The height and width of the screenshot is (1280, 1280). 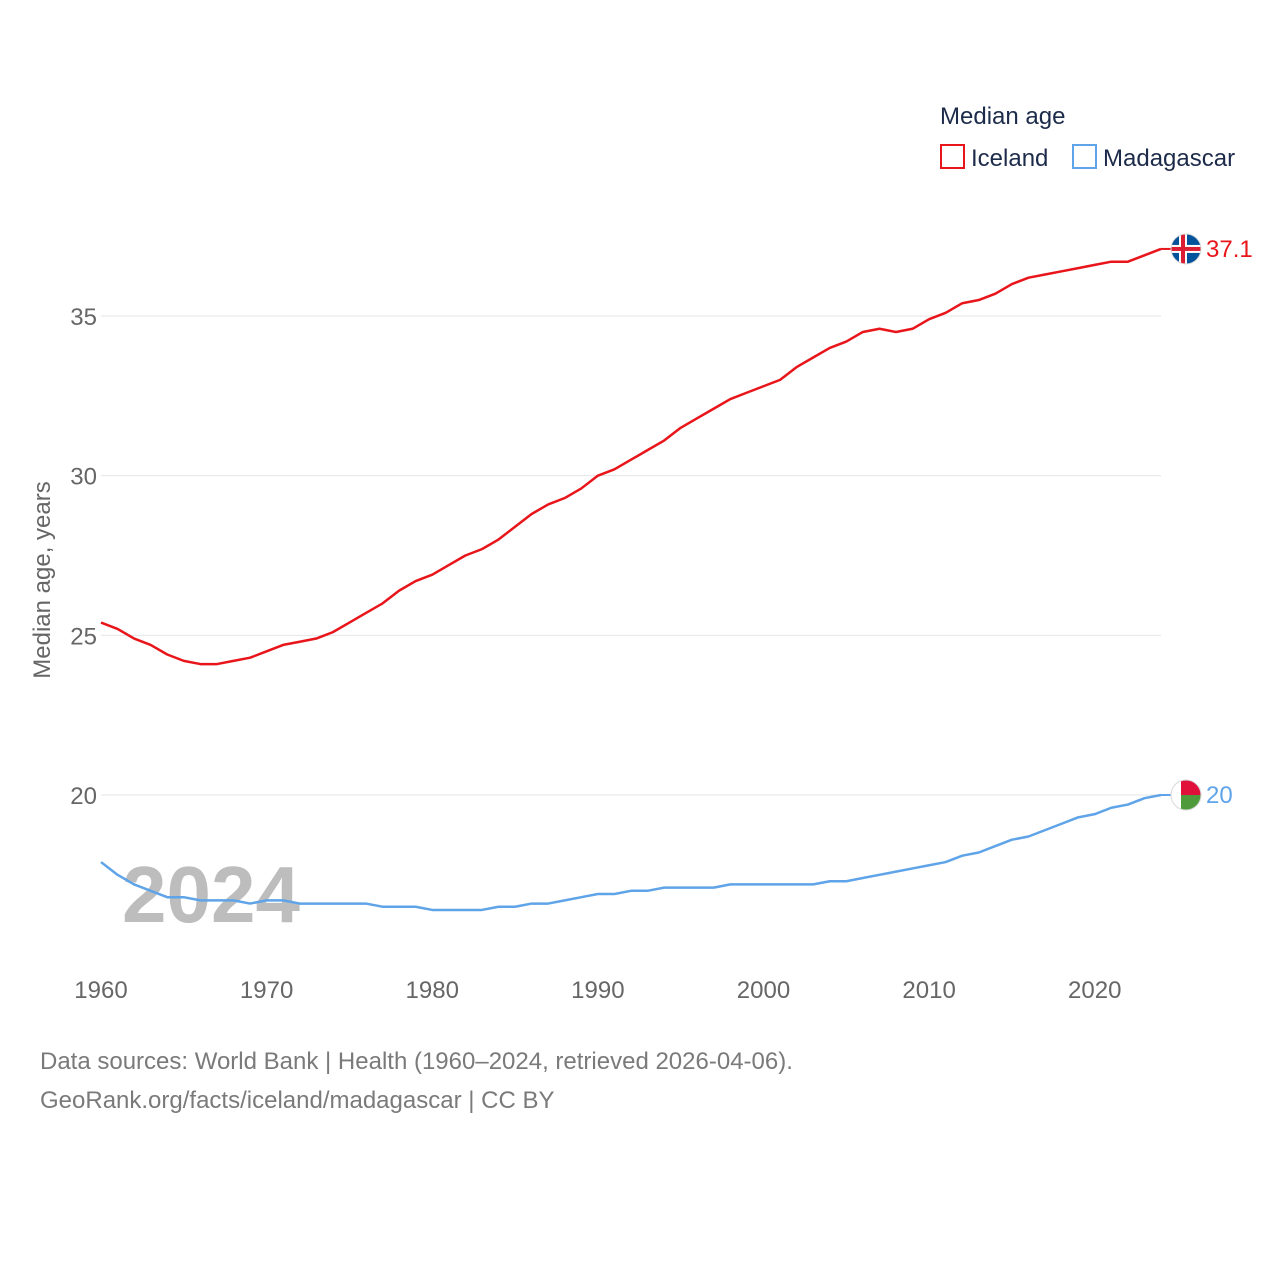 What do you see at coordinates (1094, 990) in the screenshot?
I see `x-tick-label: 2020` at bounding box center [1094, 990].